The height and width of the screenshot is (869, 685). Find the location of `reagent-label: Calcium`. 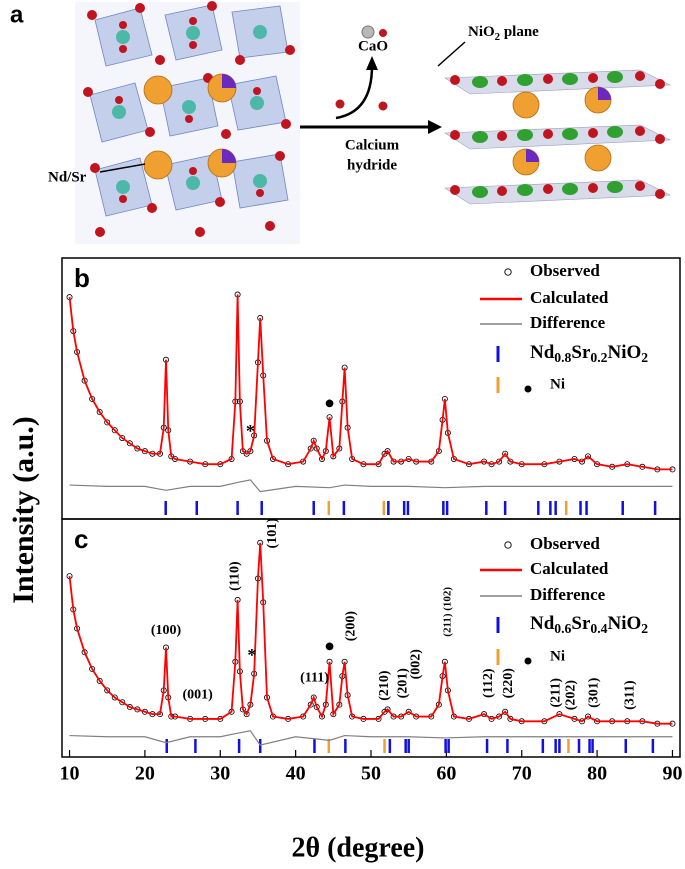

reagent-label: Calcium is located at coordinates (372, 145).